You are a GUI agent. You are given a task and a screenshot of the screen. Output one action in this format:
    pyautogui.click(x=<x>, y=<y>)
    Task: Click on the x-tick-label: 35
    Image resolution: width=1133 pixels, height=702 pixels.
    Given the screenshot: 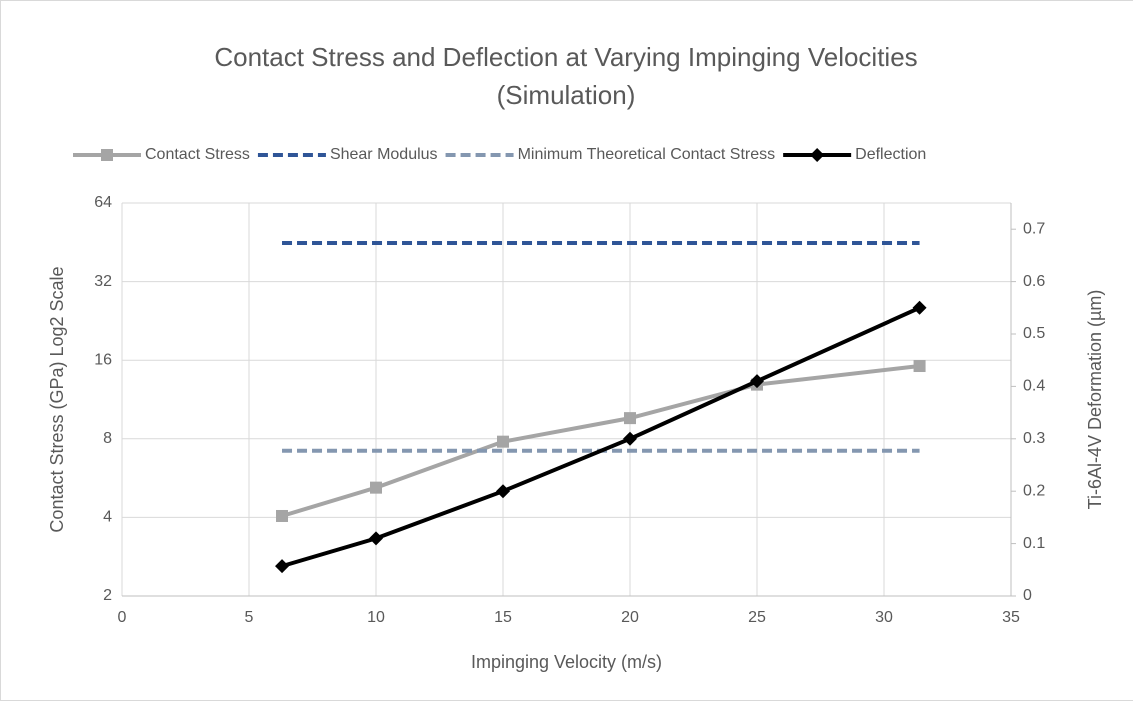 What is the action you would take?
    pyautogui.click(x=1011, y=617)
    